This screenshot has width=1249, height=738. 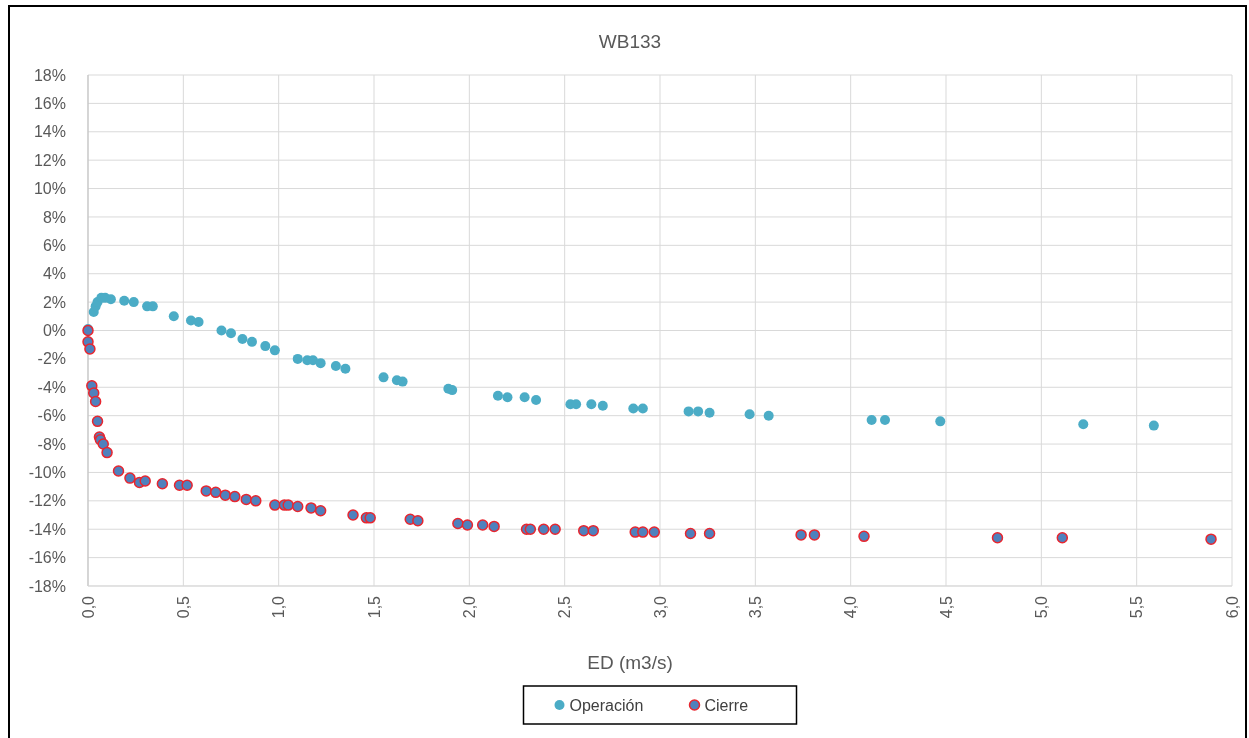 What do you see at coordinates (54, 274) in the screenshot?
I see `y-tick-label: 4%` at bounding box center [54, 274].